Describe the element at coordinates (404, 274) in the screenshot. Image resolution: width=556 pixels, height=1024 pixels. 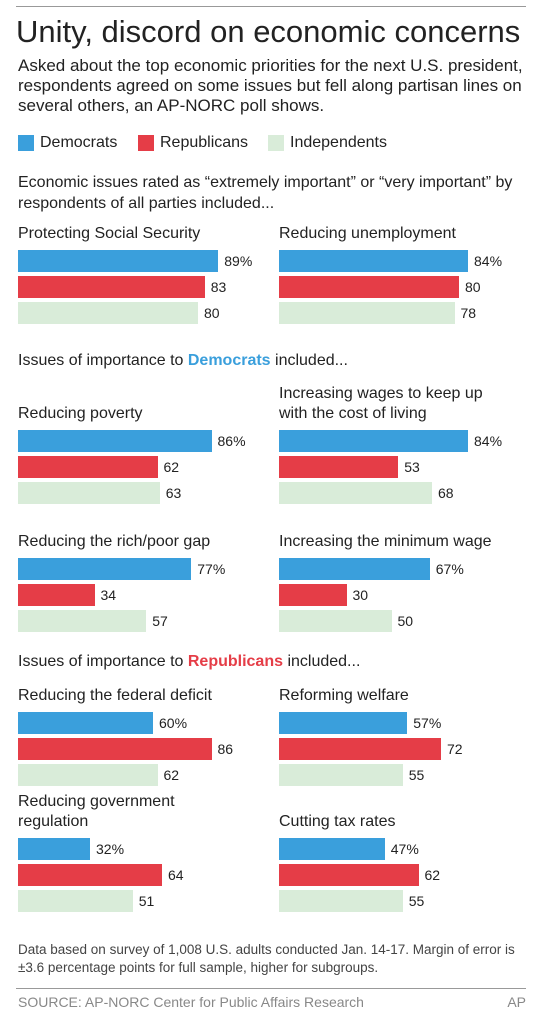
I see `panel: Reducing unemployment 84% 80 78` at that location.